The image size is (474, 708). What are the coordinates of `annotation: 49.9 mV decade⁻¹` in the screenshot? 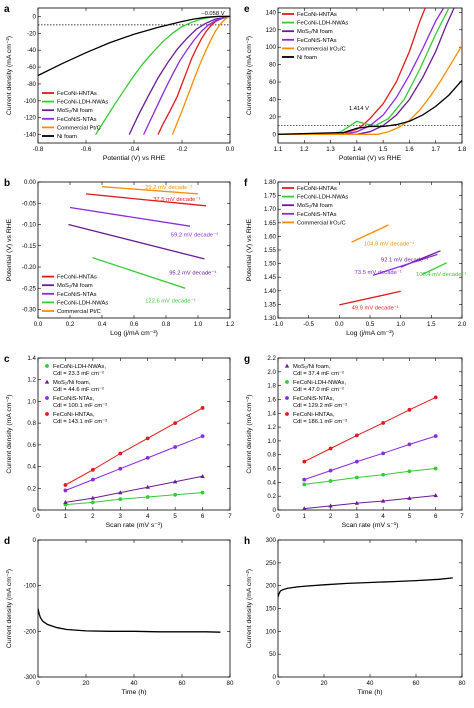 It's located at (375, 308).